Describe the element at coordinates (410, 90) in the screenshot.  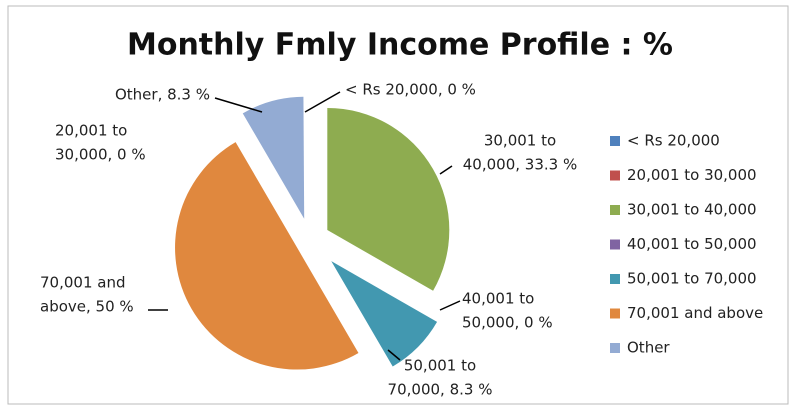
I see `data-label: < Rs 20,000, 0 %` at that location.